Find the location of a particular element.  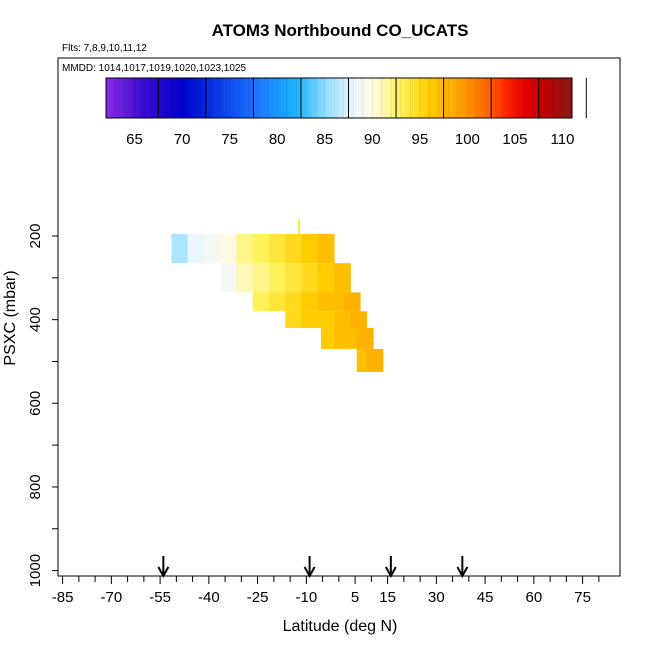

x-tick-label: 15 is located at coordinates (387, 597).